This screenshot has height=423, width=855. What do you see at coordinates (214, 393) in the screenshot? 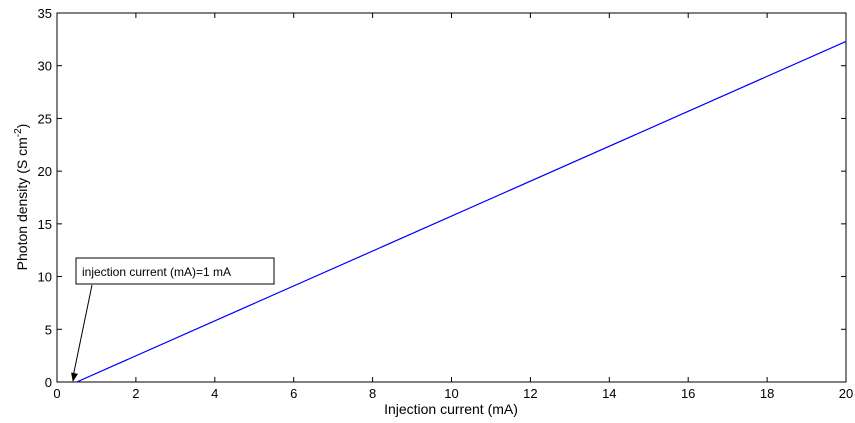
I see `x-tick-label: 4` at bounding box center [214, 393].